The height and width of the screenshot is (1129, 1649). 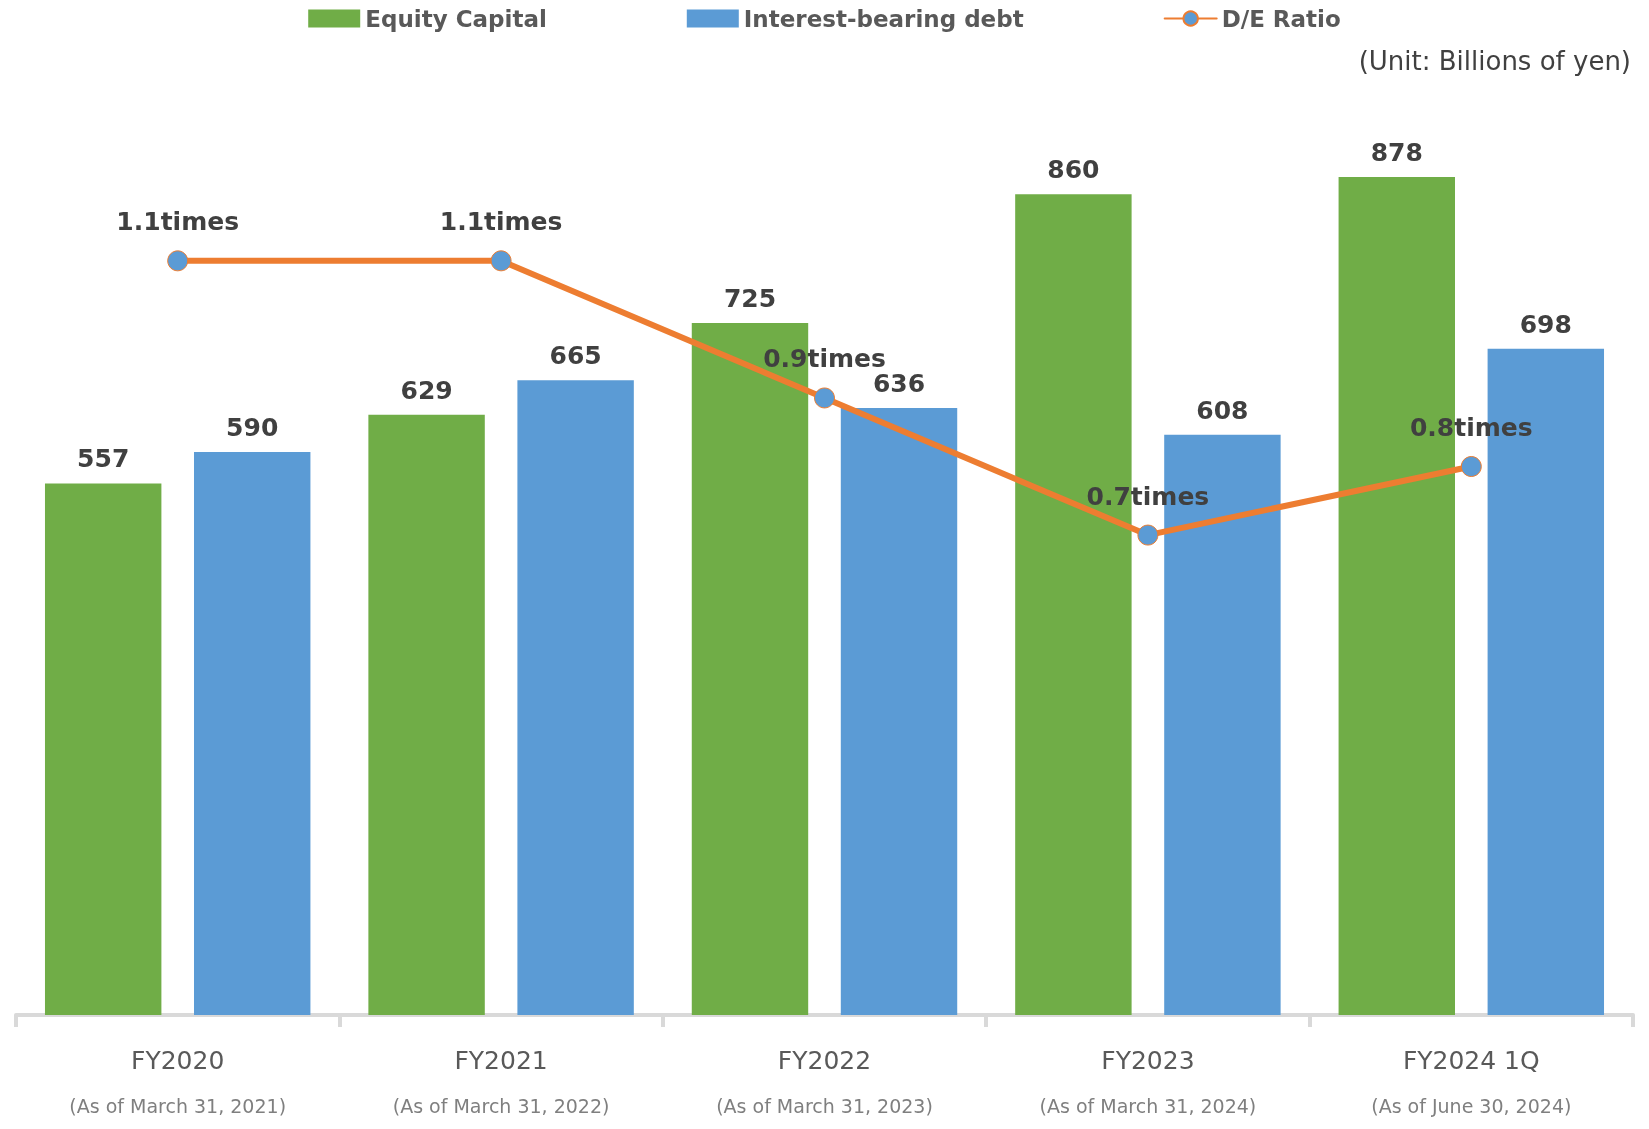 I want to click on data-label: 665, so click(x=575, y=356).